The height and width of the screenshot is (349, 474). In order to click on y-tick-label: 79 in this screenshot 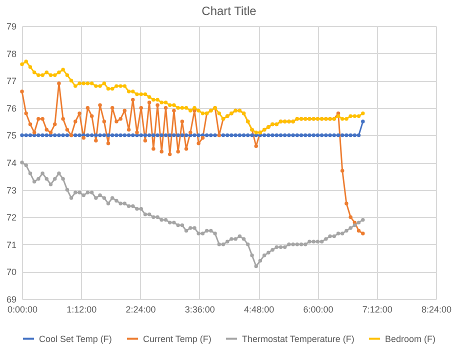, I will do `click(11, 27)`.